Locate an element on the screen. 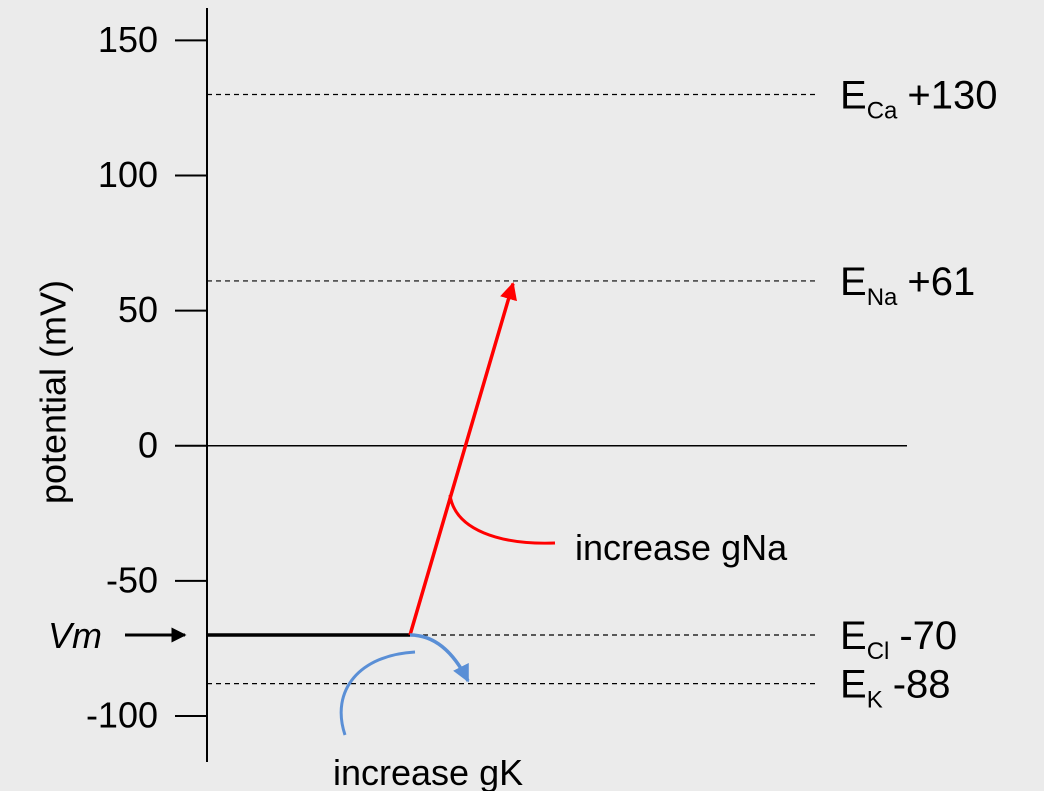  level-value: -70 is located at coordinates (928, 636).